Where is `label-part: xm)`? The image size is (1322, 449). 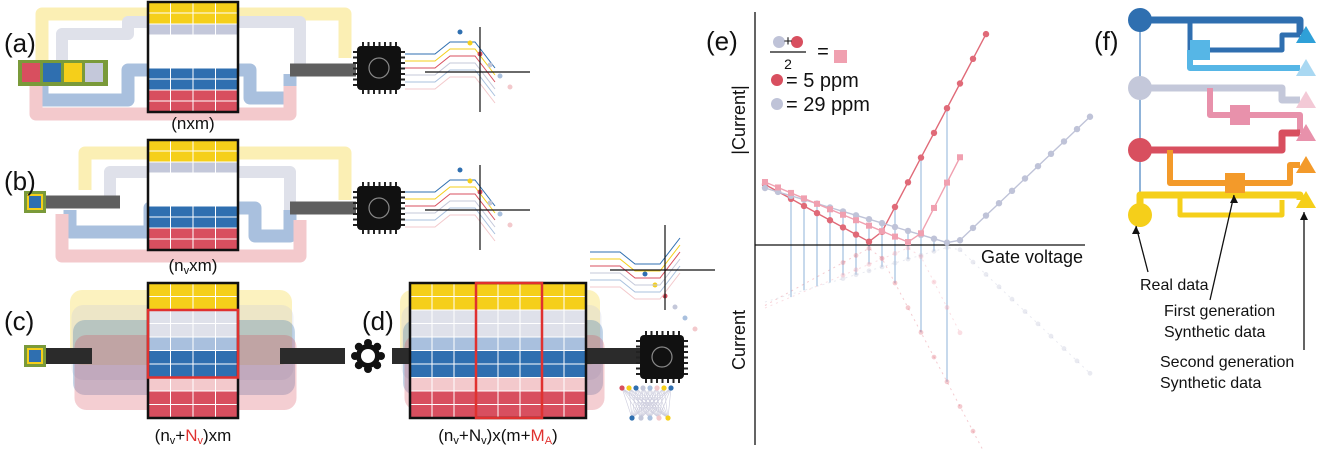 label-part: xm) is located at coordinates (203, 265).